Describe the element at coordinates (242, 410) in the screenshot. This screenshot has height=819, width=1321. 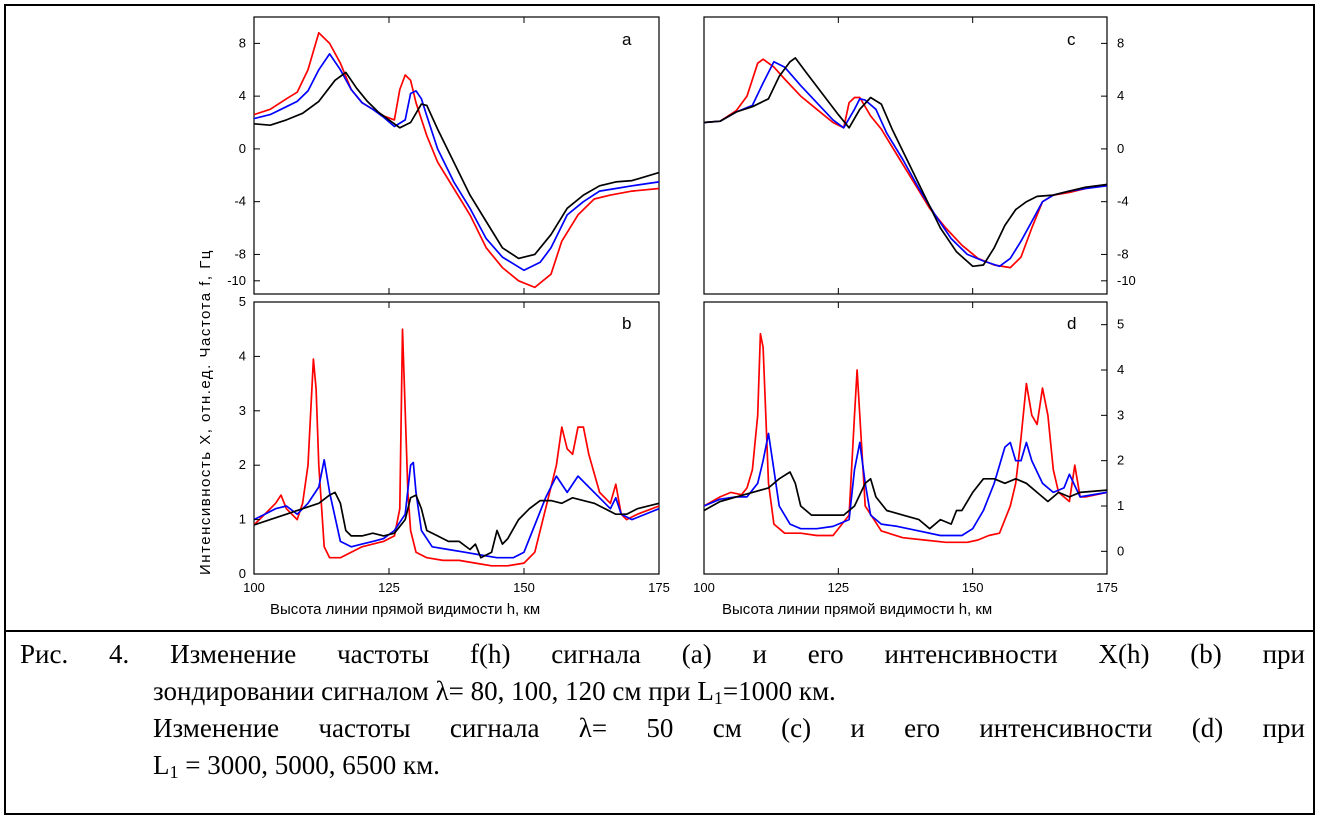
I see `y-tick-label-b-3: 3` at that location.